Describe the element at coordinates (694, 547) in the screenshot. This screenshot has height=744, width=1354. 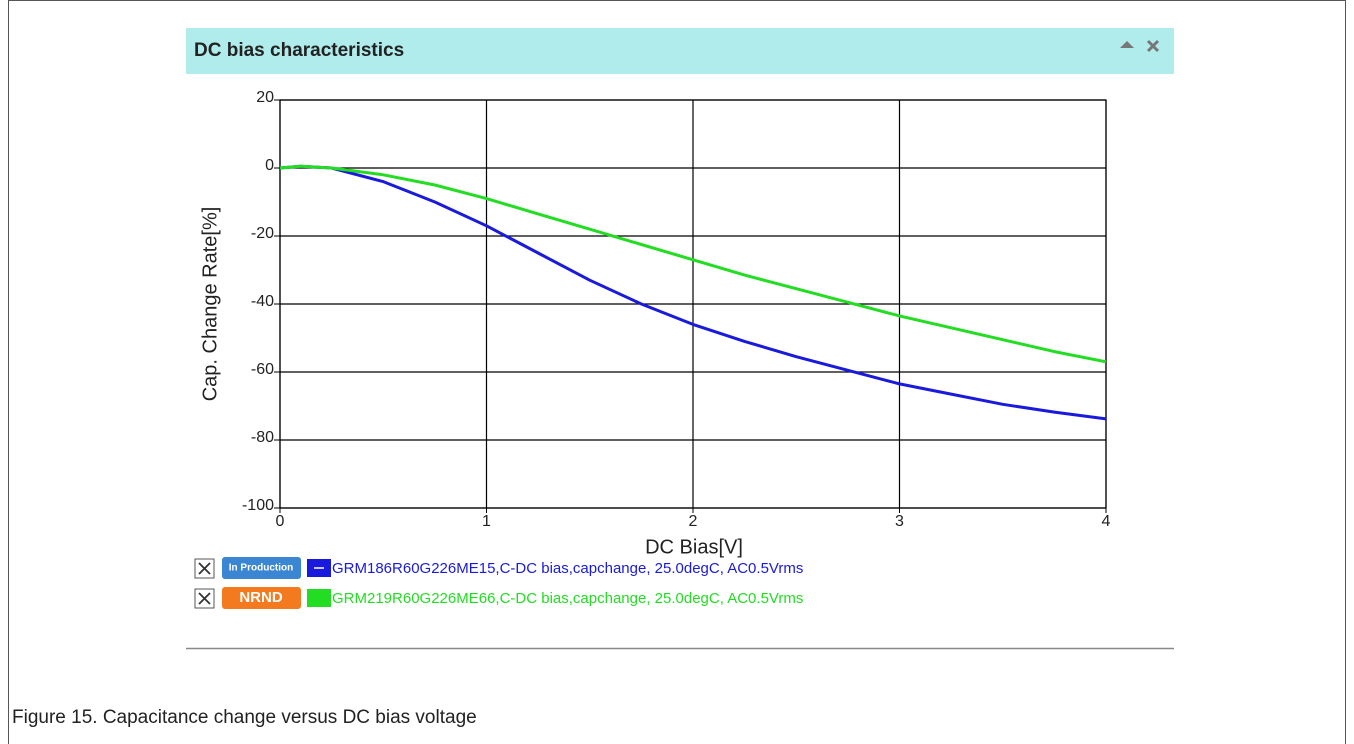
I see `x-axis-label: DC Bias[V]` at that location.